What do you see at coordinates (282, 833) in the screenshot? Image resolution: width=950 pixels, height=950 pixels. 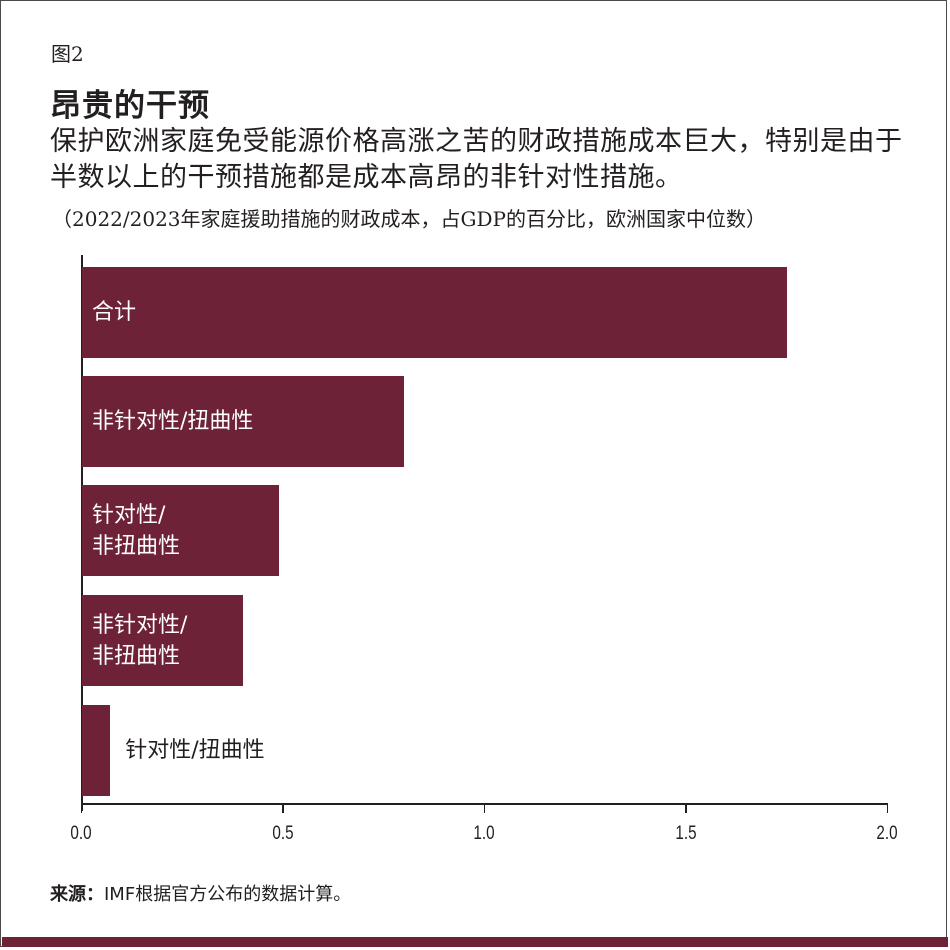 I see `x-tick-label: 0.5` at bounding box center [282, 833].